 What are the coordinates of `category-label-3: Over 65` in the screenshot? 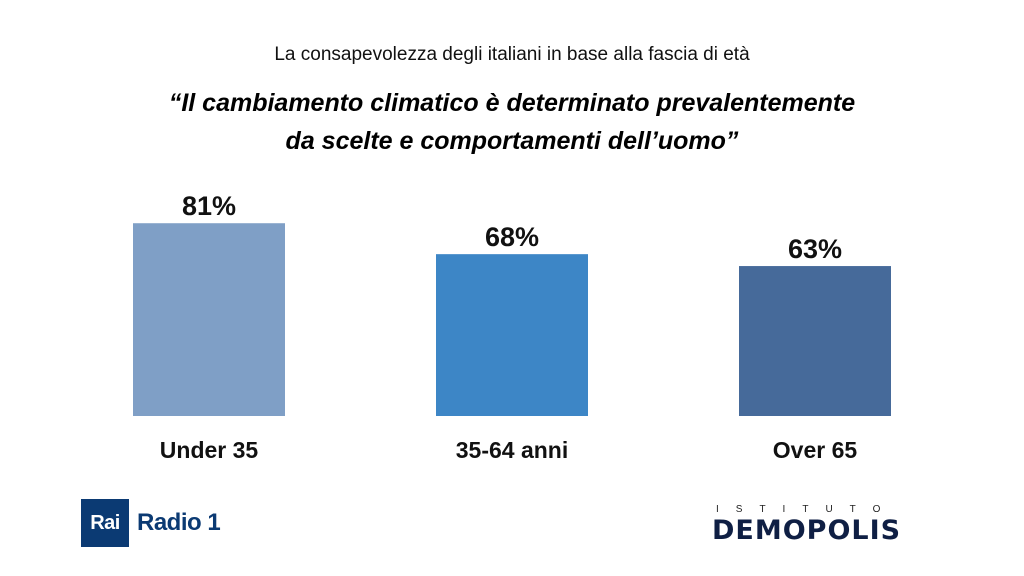 It's located at (815, 450).